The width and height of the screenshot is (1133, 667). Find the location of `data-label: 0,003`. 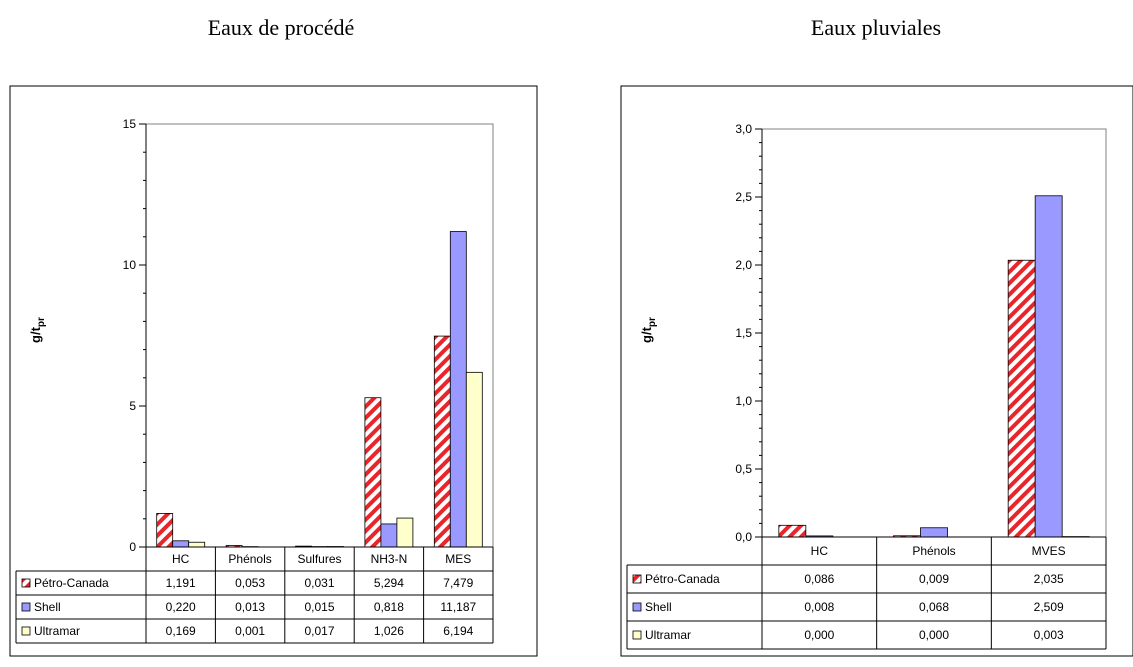

data-label: 0,003 is located at coordinates (1049, 635).